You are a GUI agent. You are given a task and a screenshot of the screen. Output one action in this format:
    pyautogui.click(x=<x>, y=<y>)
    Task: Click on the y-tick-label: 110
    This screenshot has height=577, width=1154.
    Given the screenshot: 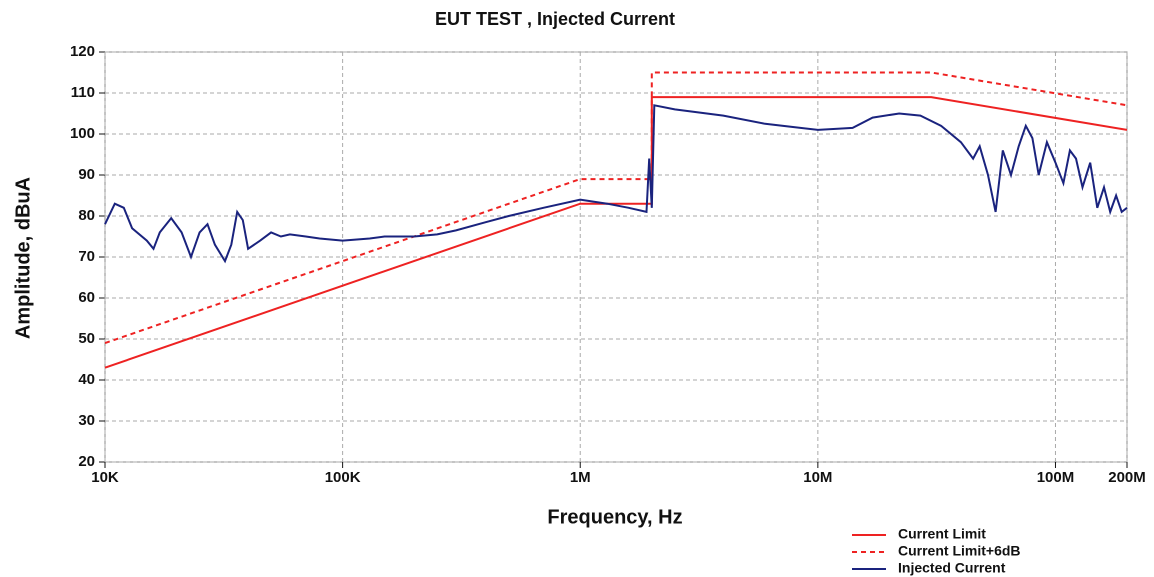 What is the action you would take?
    pyautogui.click(x=83, y=92)
    